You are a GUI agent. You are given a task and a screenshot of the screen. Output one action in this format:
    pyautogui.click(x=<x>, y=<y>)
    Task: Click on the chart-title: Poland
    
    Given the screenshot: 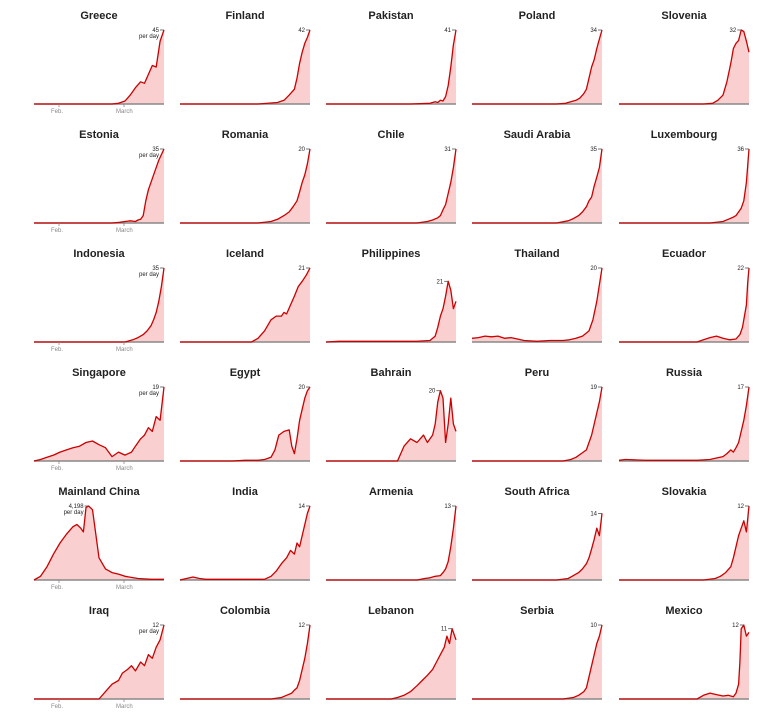 What is the action you would take?
    pyautogui.click(x=537, y=16)
    